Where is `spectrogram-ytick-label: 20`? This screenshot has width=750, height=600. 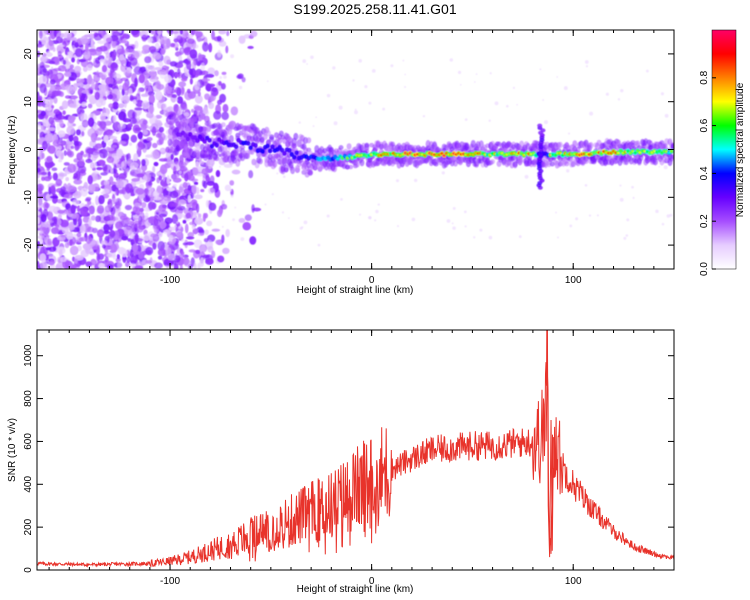 spectrogram-ytick-label: 20 is located at coordinates (28, 54).